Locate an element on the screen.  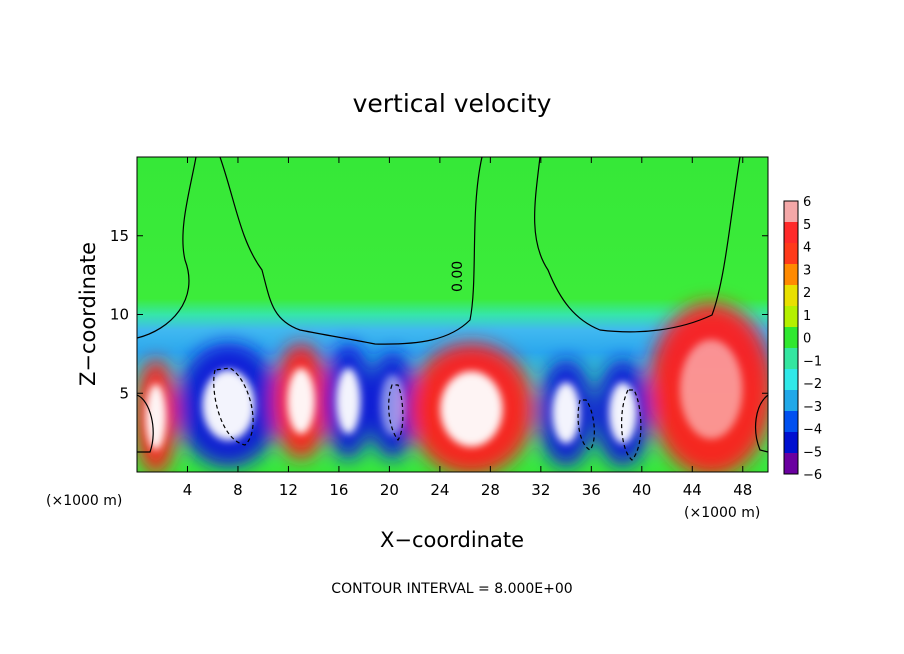
x-tick-label: 16 is located at coordinates (338, 490).